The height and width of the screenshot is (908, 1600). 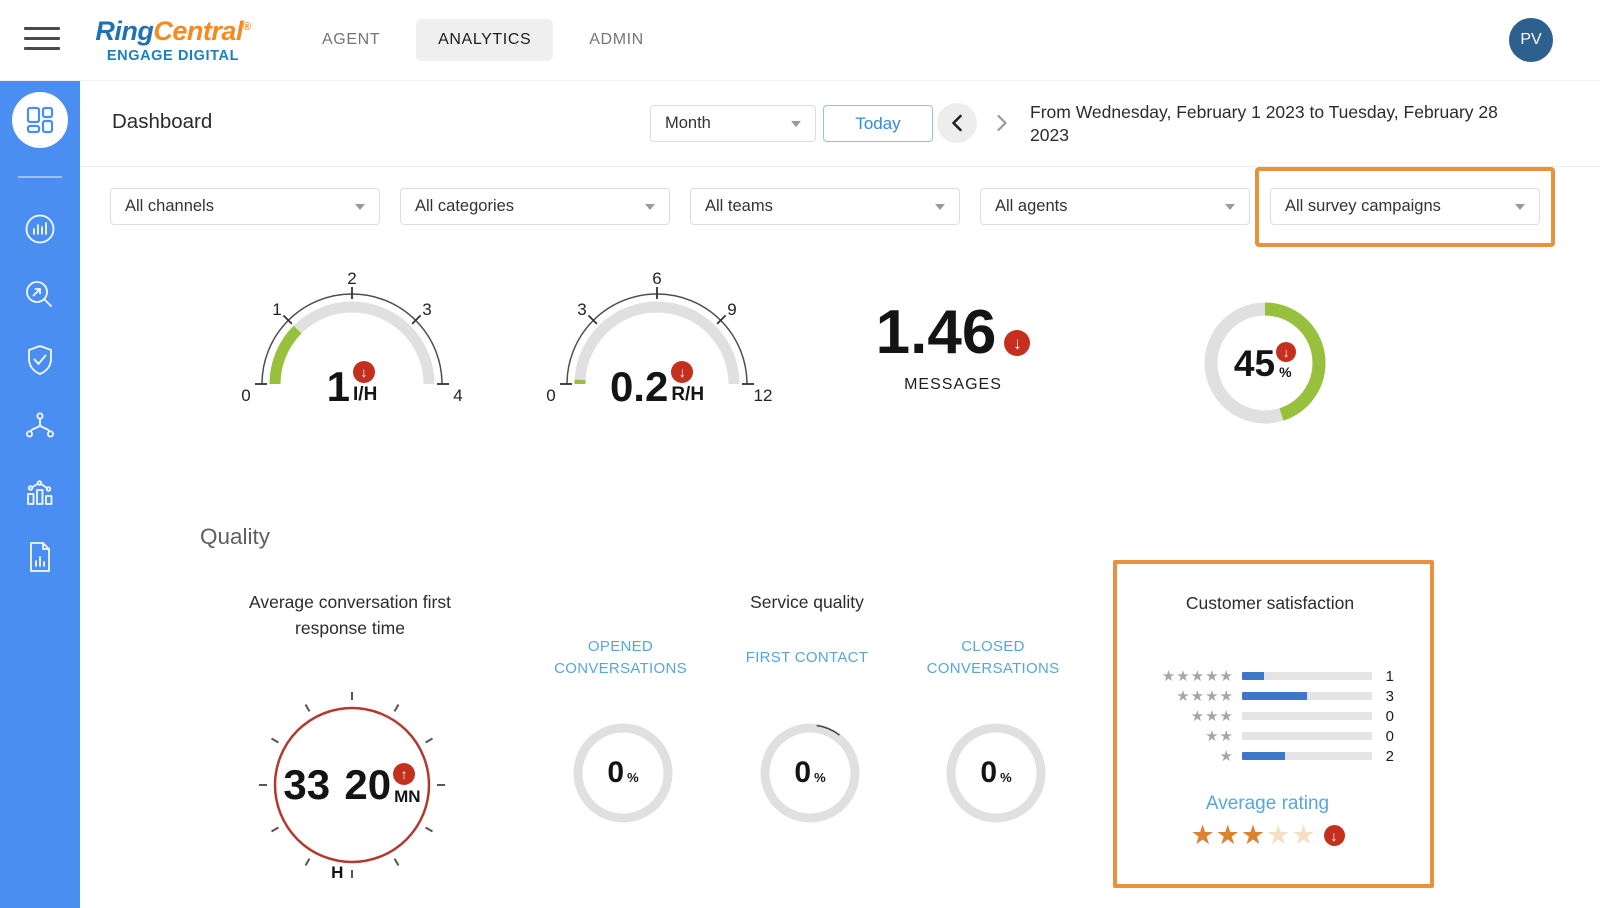 I want to click on tab-analytics: ANALYTICS, so click(x=485, y=40).